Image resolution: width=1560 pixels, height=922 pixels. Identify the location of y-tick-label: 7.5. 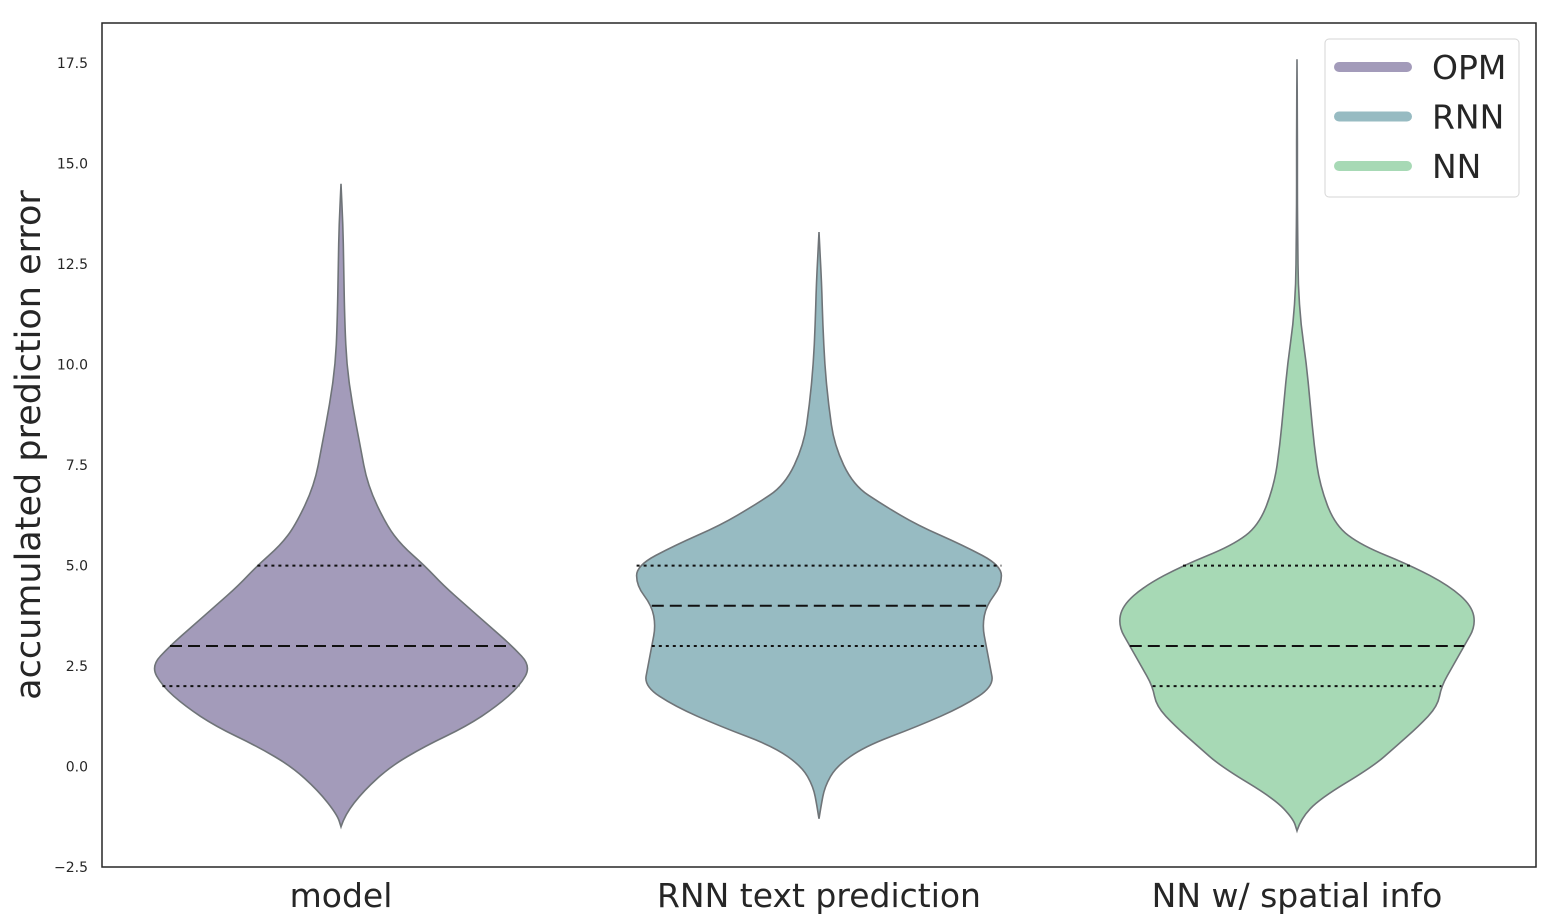
(77, 466).